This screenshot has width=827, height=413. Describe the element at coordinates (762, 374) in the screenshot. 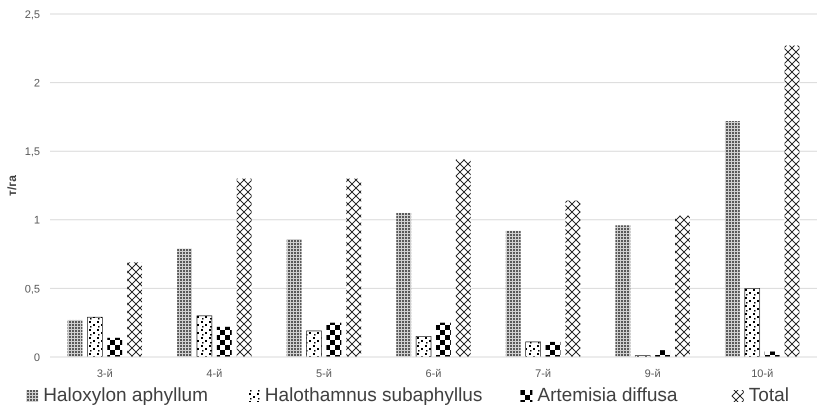

I see `x-tick-label: 10-й` at that location.